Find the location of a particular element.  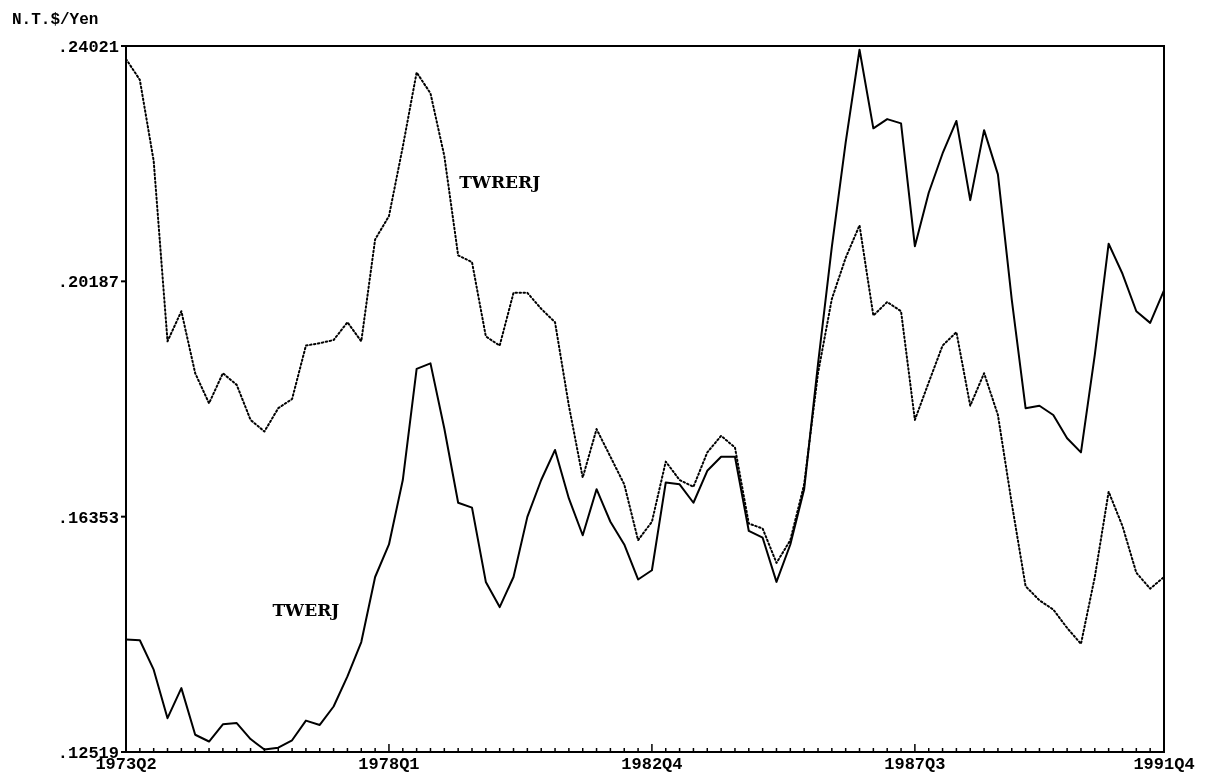

x-tick-label: 1978Q1 is located at coordinates (389, 764).